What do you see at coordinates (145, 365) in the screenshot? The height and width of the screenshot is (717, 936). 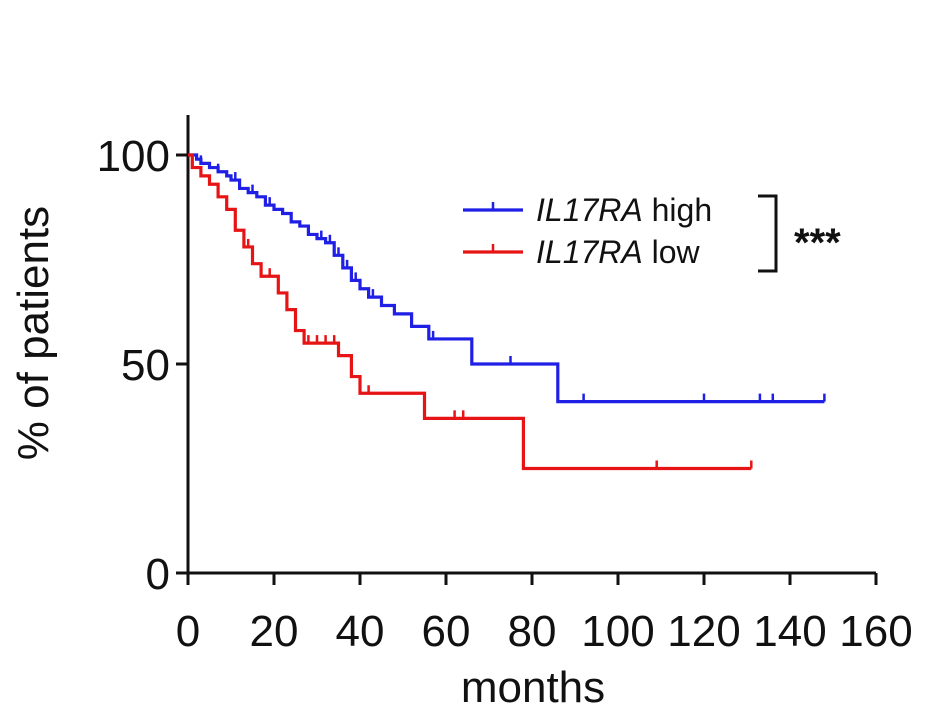 I see `y-tick-label: 50` at bounding box center [145, 365].